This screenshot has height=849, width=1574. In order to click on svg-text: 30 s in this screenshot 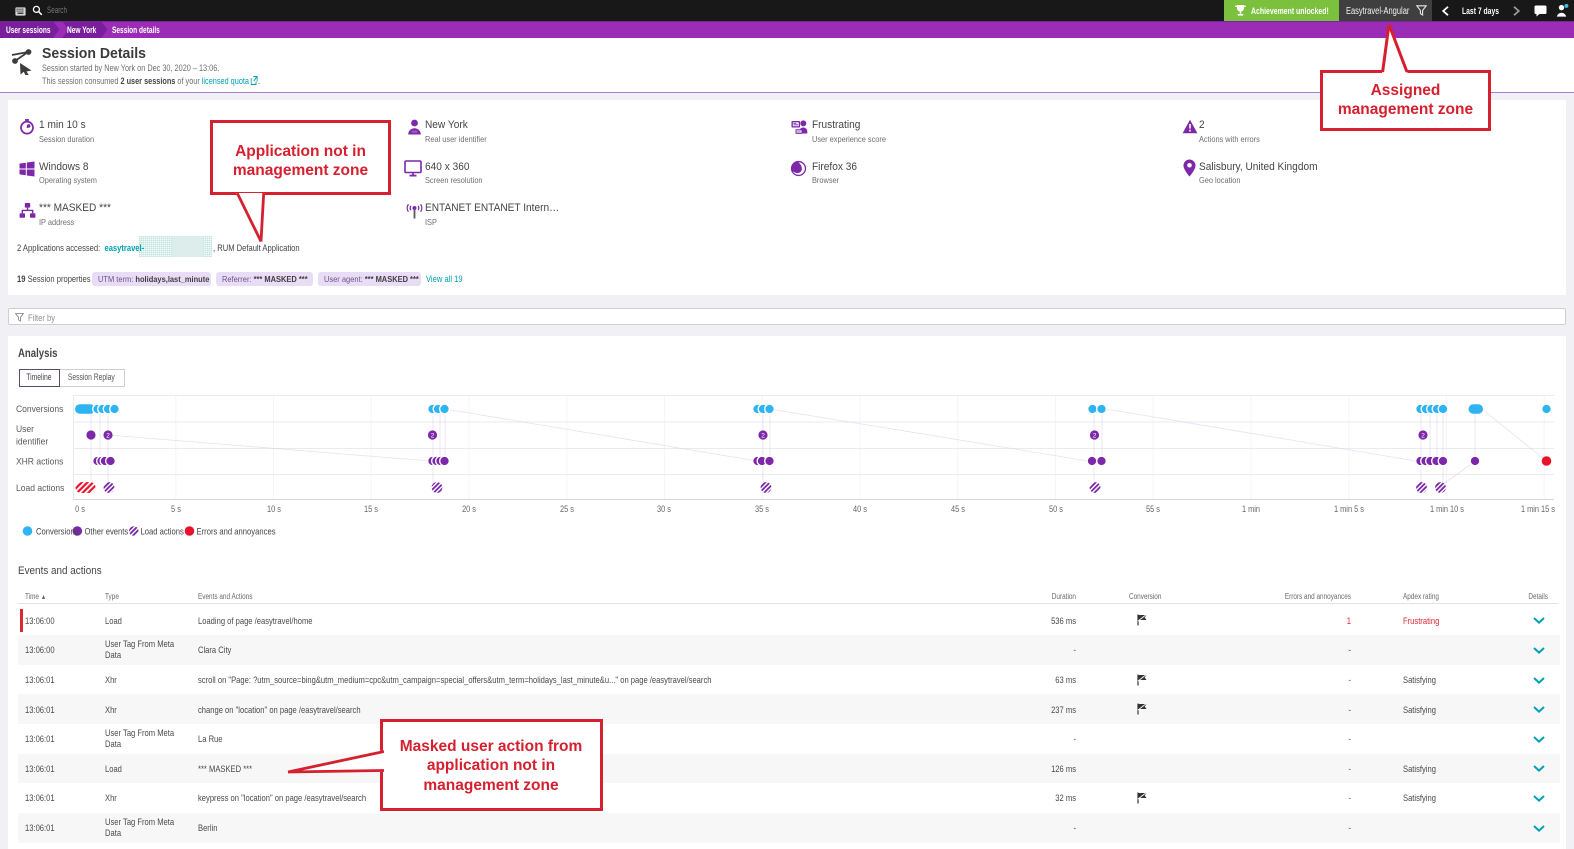, I will do `click(664, 509)`.